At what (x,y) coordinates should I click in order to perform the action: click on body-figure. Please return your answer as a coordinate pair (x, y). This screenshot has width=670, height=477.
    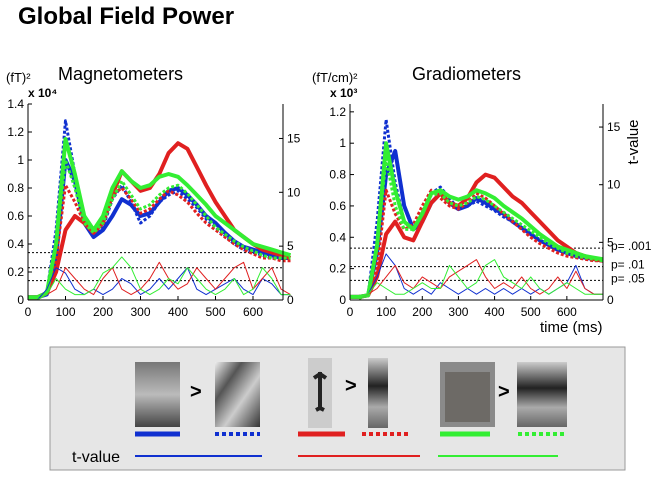
    Looking at the image, I should click on (320, 391).